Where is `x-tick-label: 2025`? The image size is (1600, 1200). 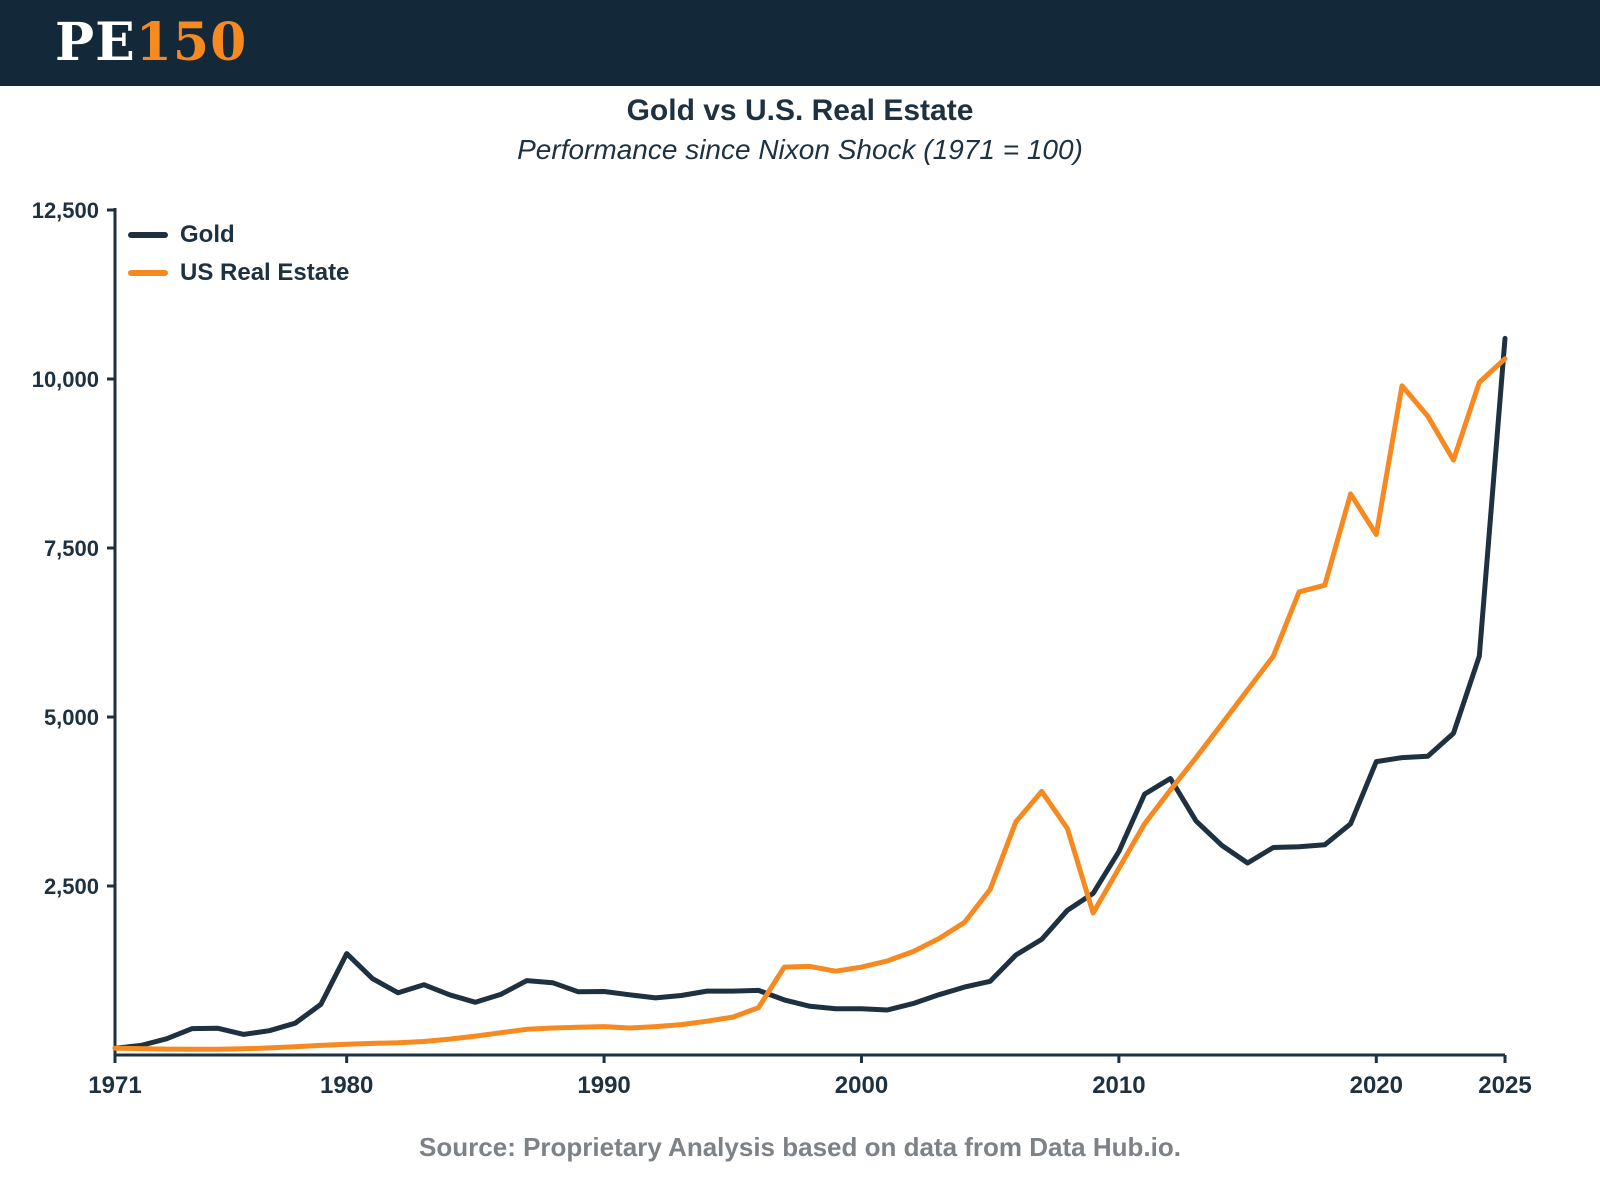 x-tick-label: 2025 is located at coordinates (1504, 1085).